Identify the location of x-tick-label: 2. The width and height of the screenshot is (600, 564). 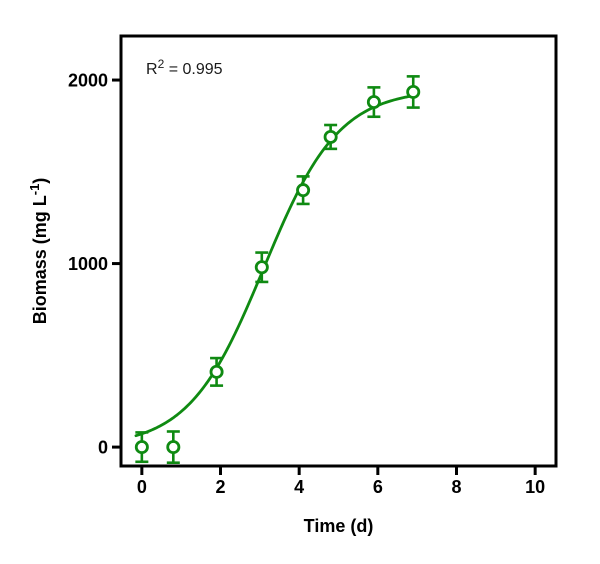
(220, 487).